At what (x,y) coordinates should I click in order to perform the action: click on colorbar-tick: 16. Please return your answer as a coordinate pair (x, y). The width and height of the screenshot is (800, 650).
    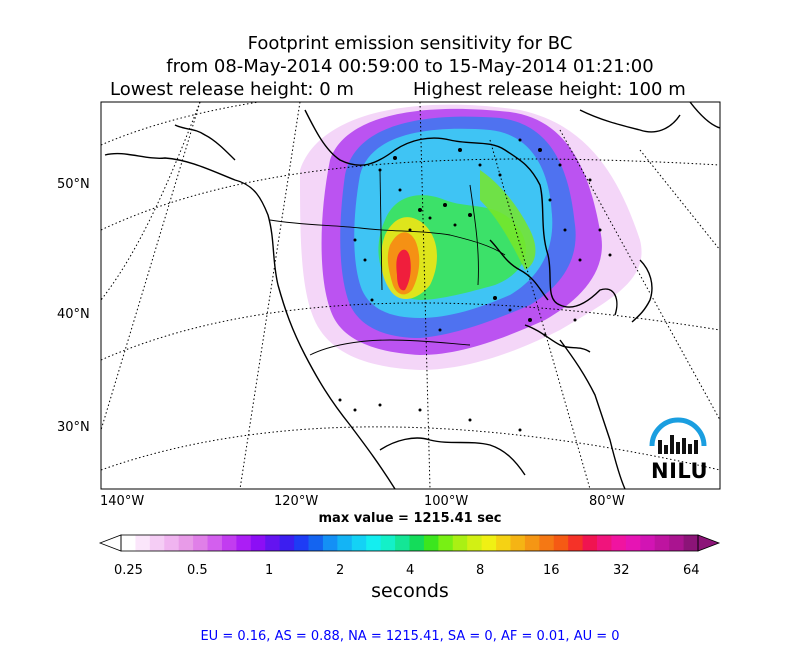
    Looking at the image, I should click on (551, 570).